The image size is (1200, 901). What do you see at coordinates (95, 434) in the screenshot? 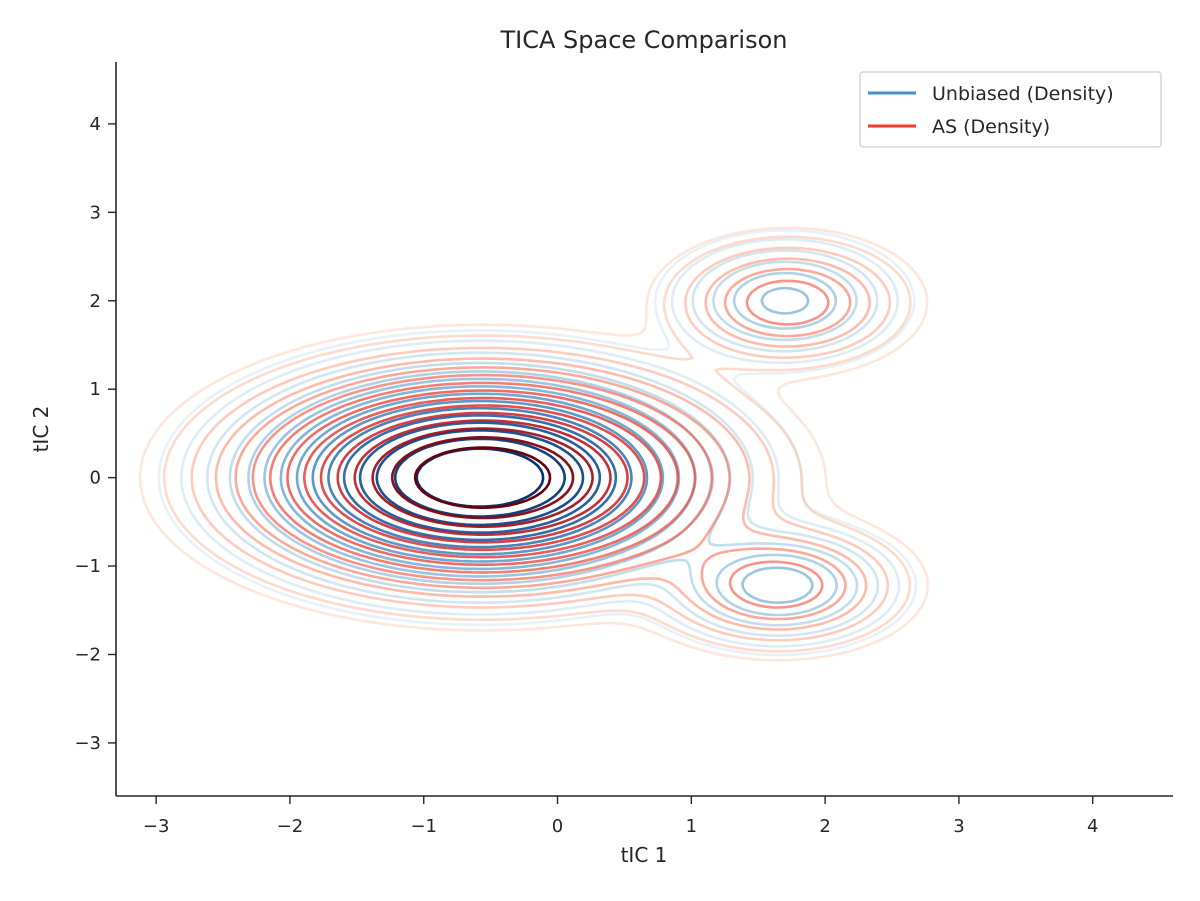
I see `y-axis-ticks: −3 −2 −1 0 1 2 3 4` at bounding box center [95, 434].